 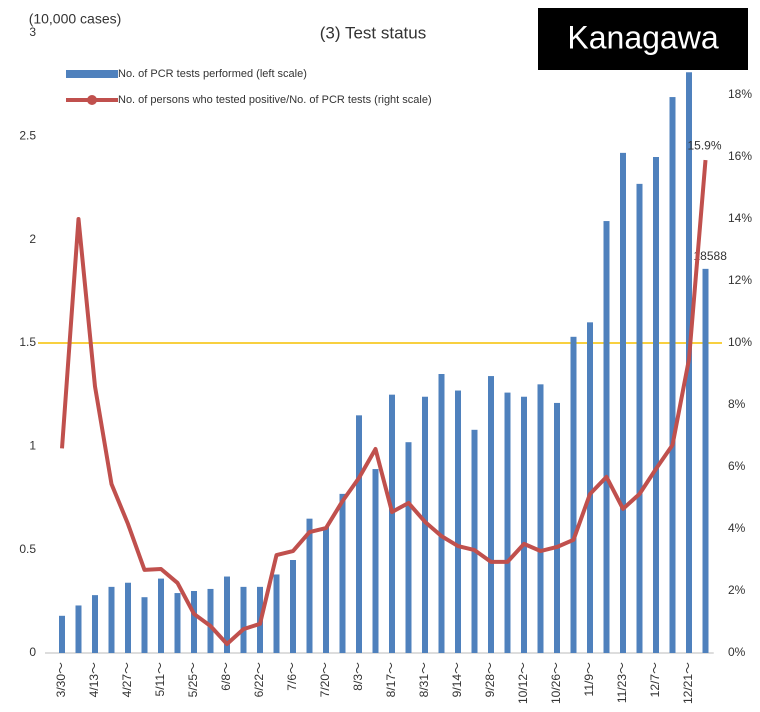 I want to click on y2-tick-label: 18%, so click(x=740, y=94).